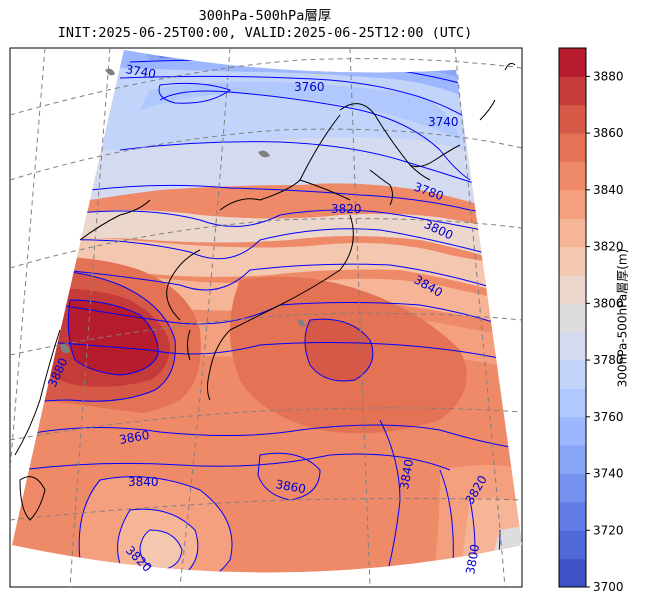 The image size is (651, 605). I want to click on colorbar-tick-label: 3720, so click(608, 530).